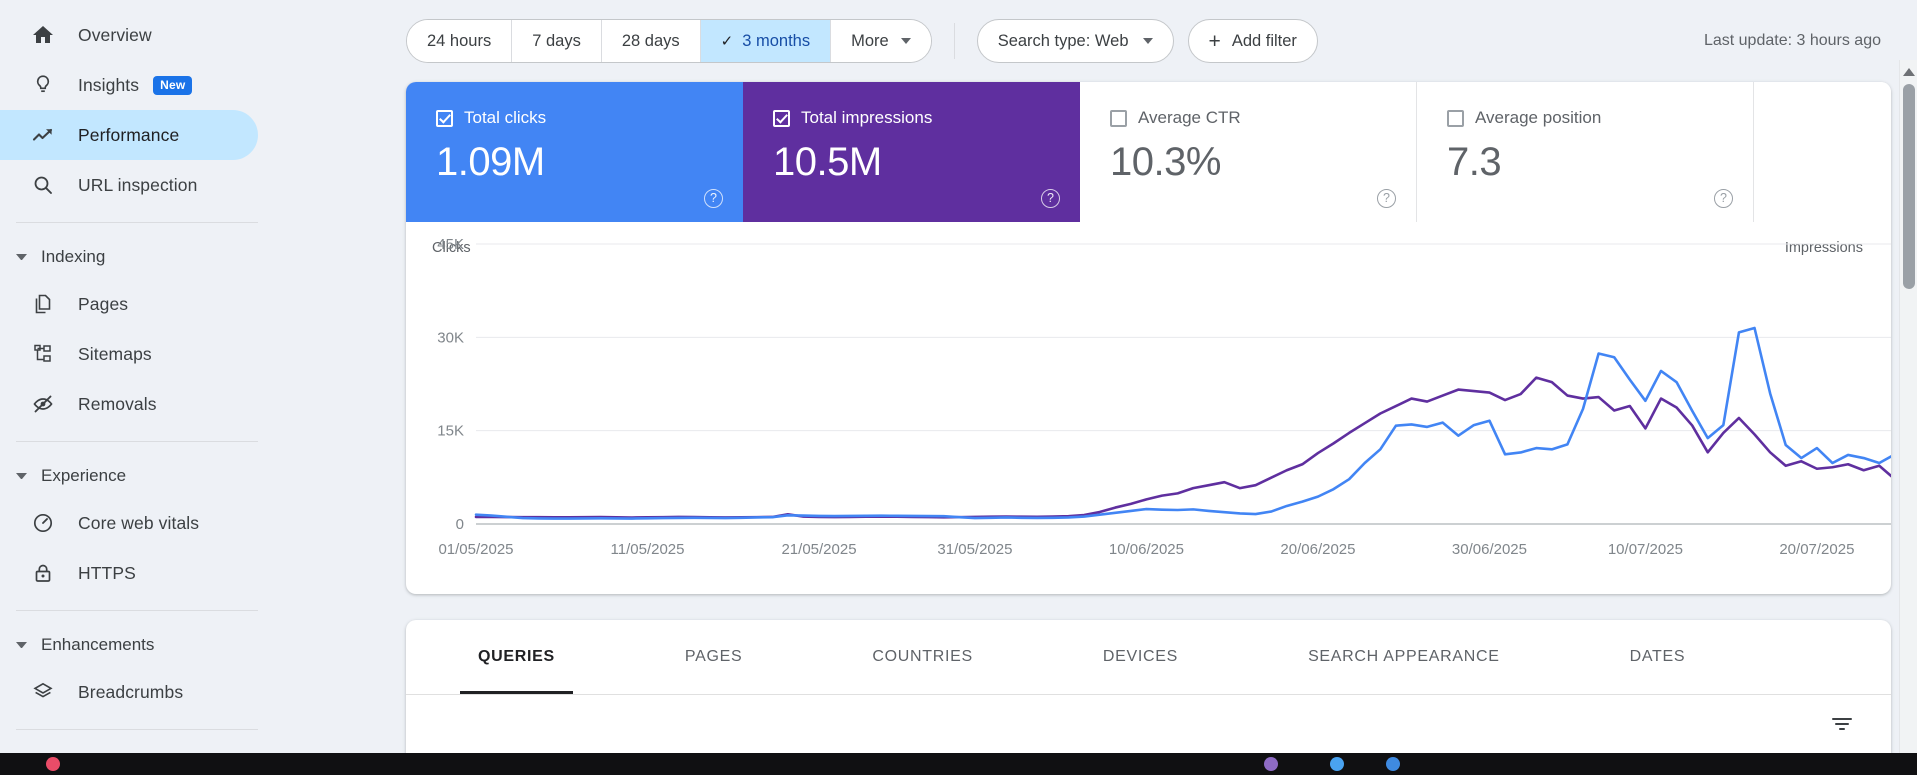  I want to click on sidebar-group-experience: Experience, so click(159, 476).